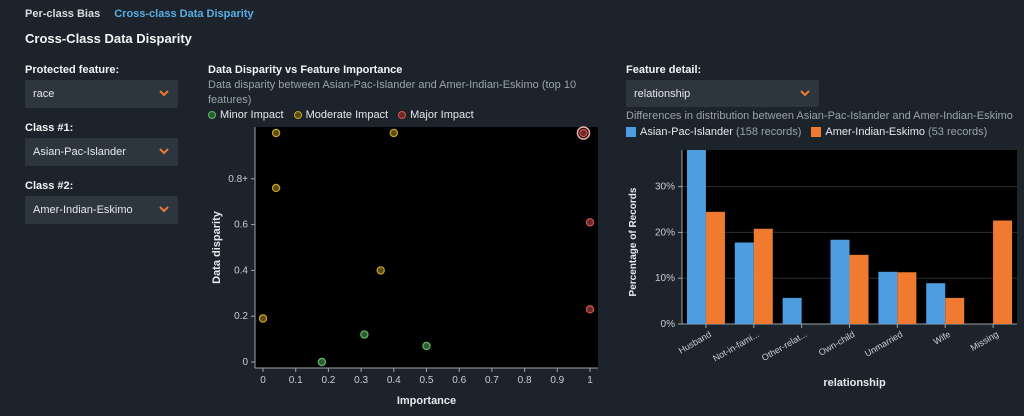 Image resolution: width=1024 pixels, height=416 pixels. I want to click on scatter-x-tick-label: 0.2, so click(328, 380).